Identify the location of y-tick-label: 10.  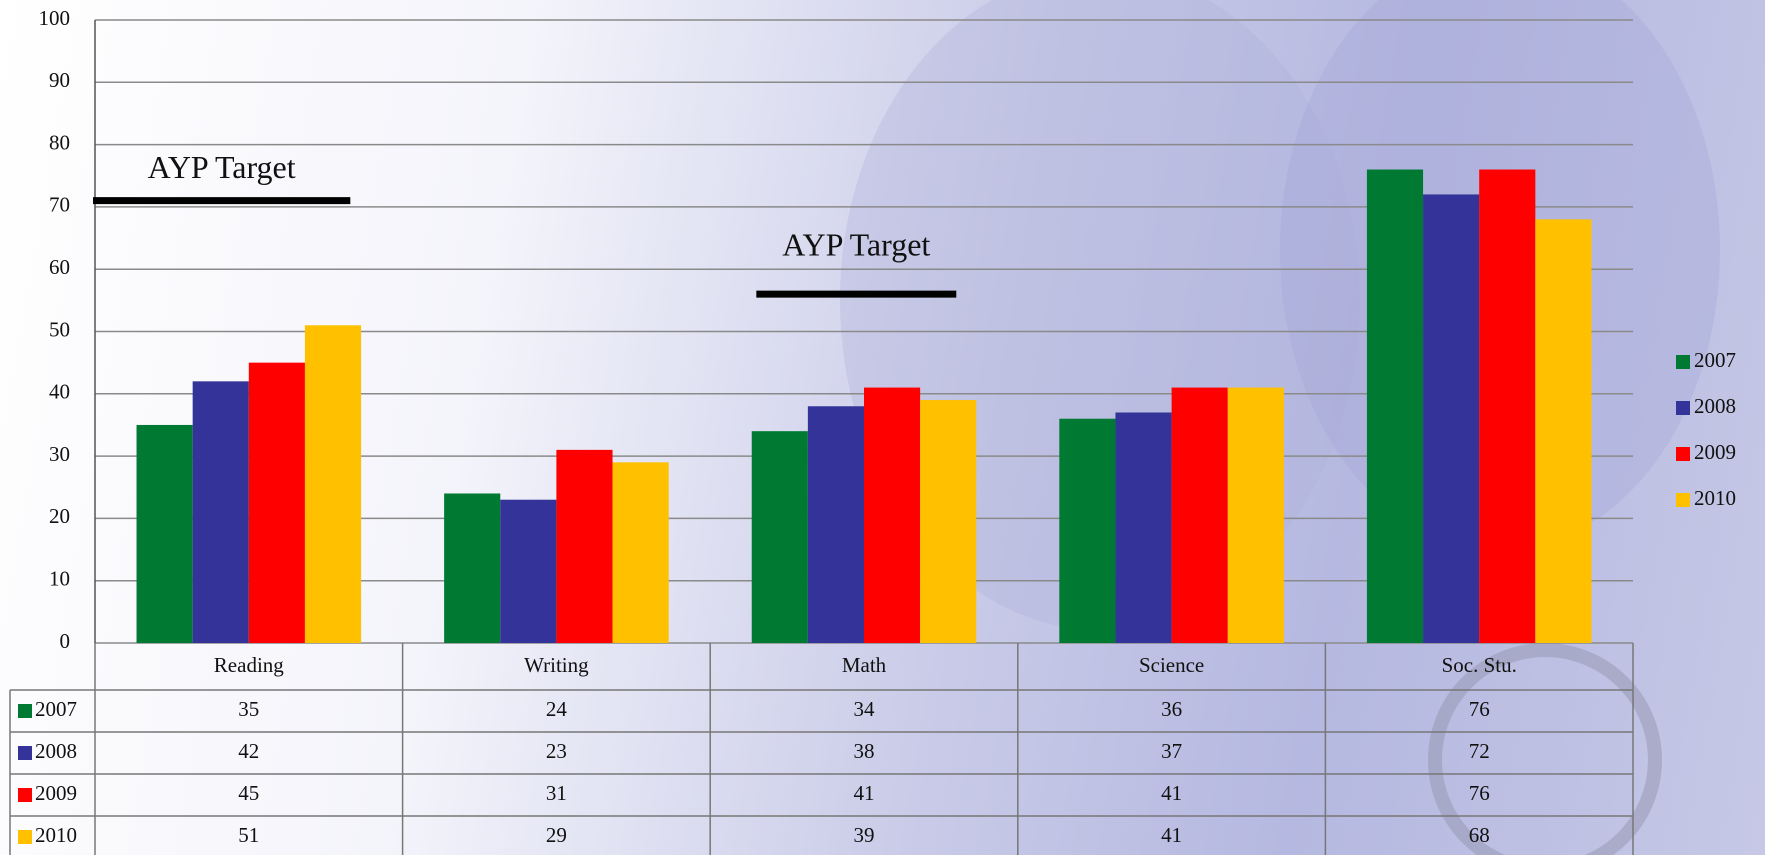
(59, 579).